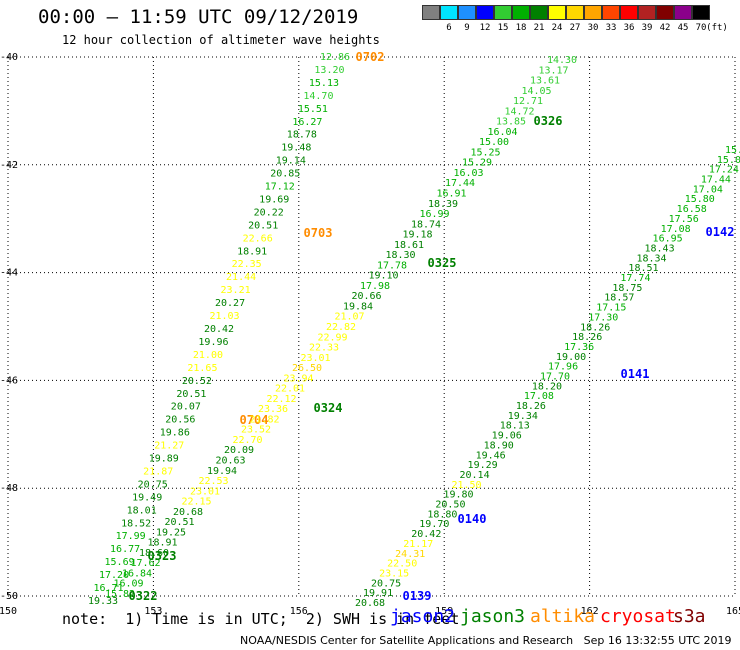  What do you see at coordinates (332, 337) in the screenshot?
I see `wave-height-value: 22.99` at bounding box center [332, 337].